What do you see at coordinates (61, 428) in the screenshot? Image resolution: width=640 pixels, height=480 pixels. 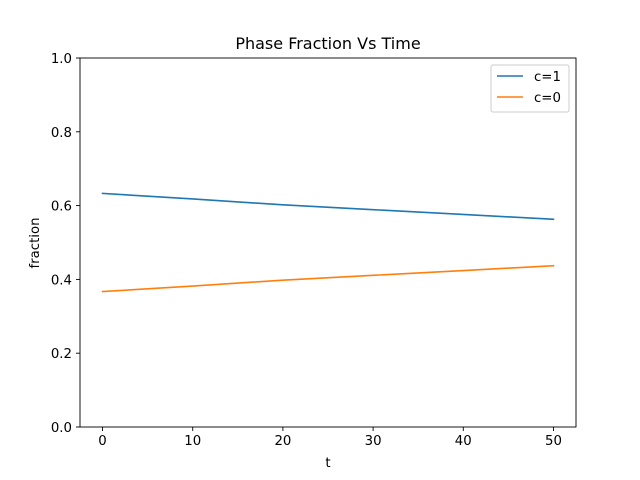 I see `y-tick-label: 0.0` at bounding box center [61, 428].